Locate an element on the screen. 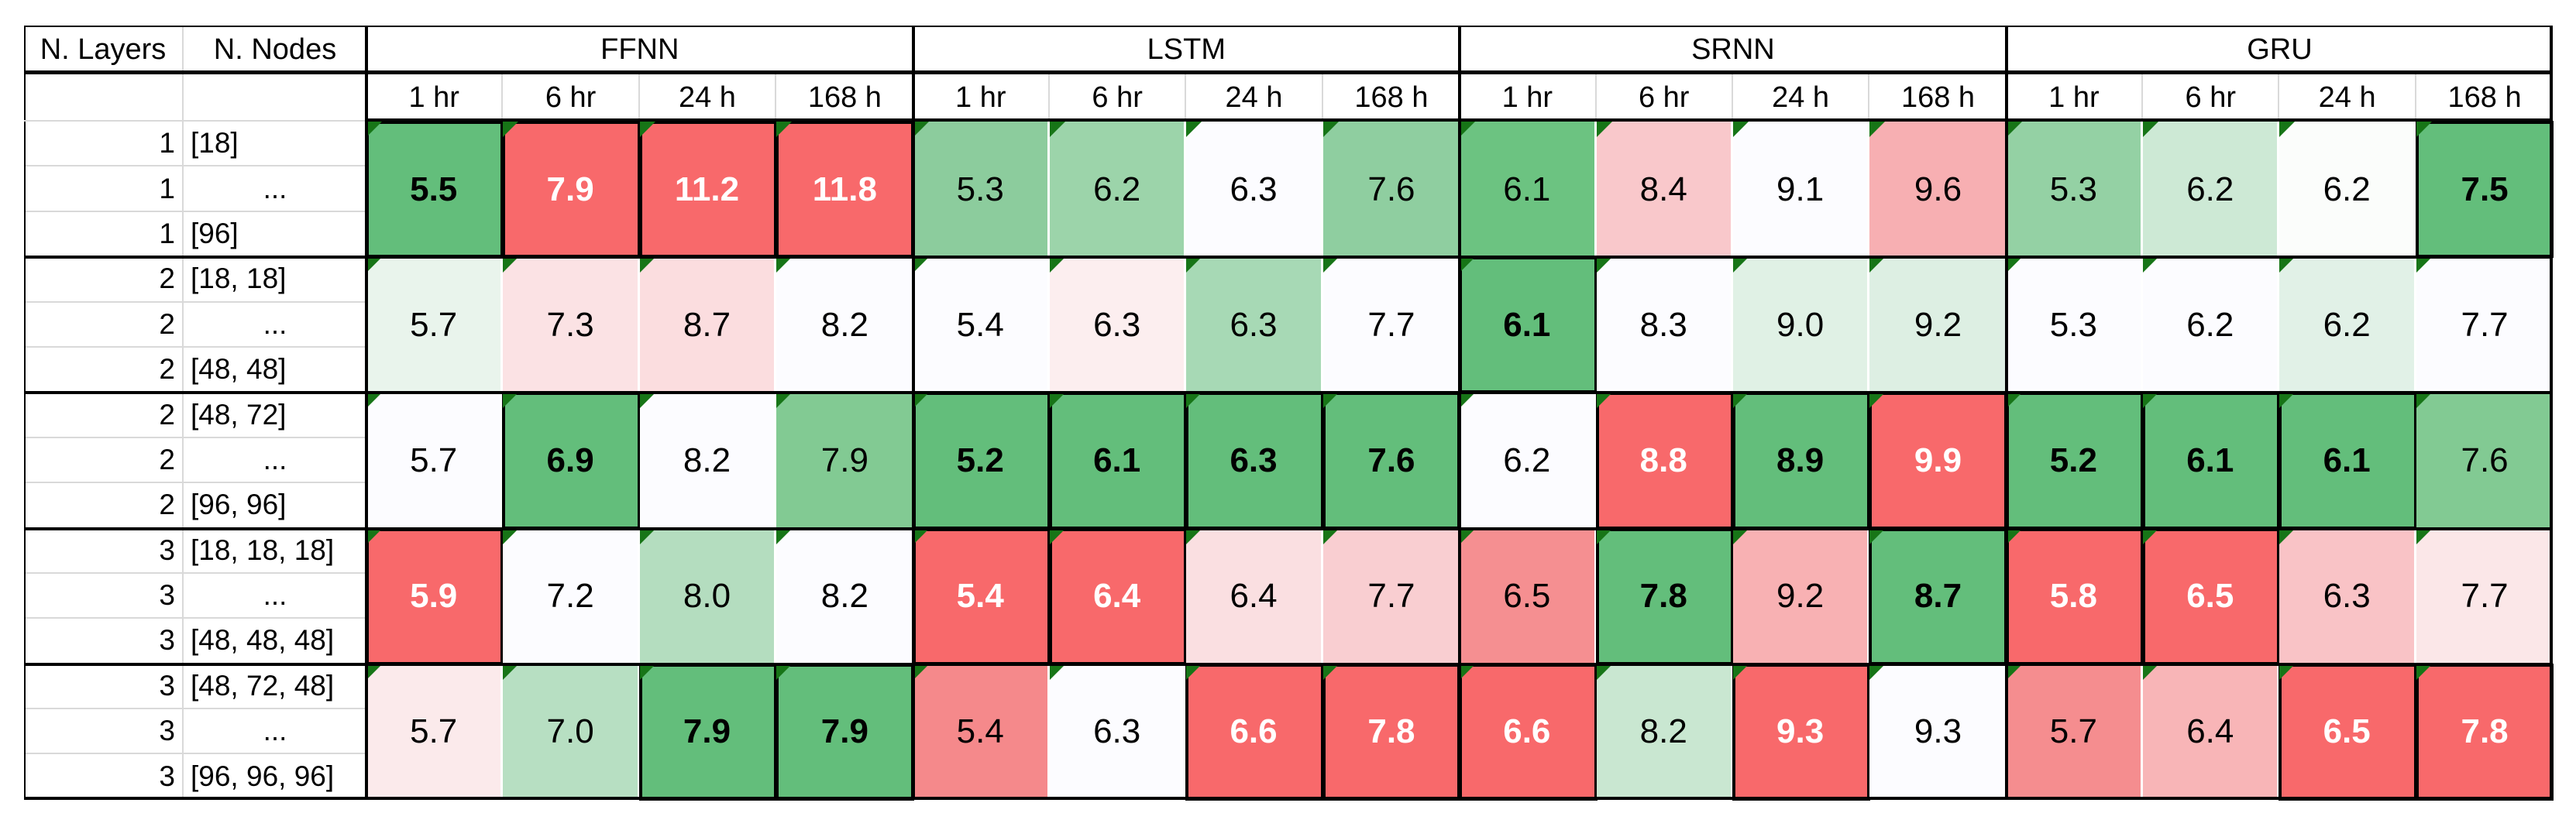 Image resolution: width=2576 pixels, height=820 pixels. cell-value: 11.2 is located at coordinates (707, 189).